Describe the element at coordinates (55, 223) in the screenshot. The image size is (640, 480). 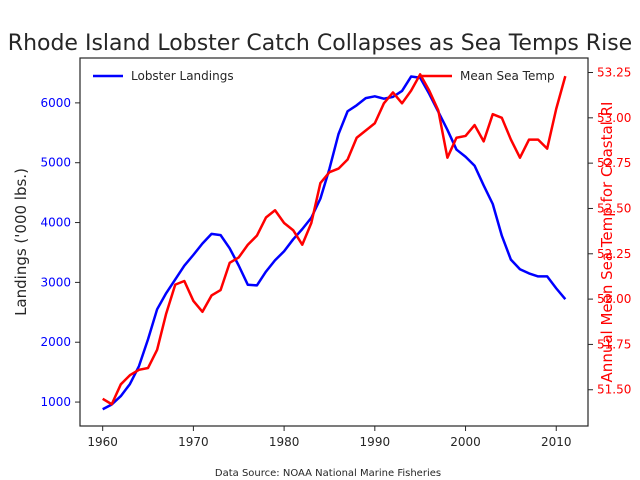
I see `y-left-tick-label: 4000` at that location.